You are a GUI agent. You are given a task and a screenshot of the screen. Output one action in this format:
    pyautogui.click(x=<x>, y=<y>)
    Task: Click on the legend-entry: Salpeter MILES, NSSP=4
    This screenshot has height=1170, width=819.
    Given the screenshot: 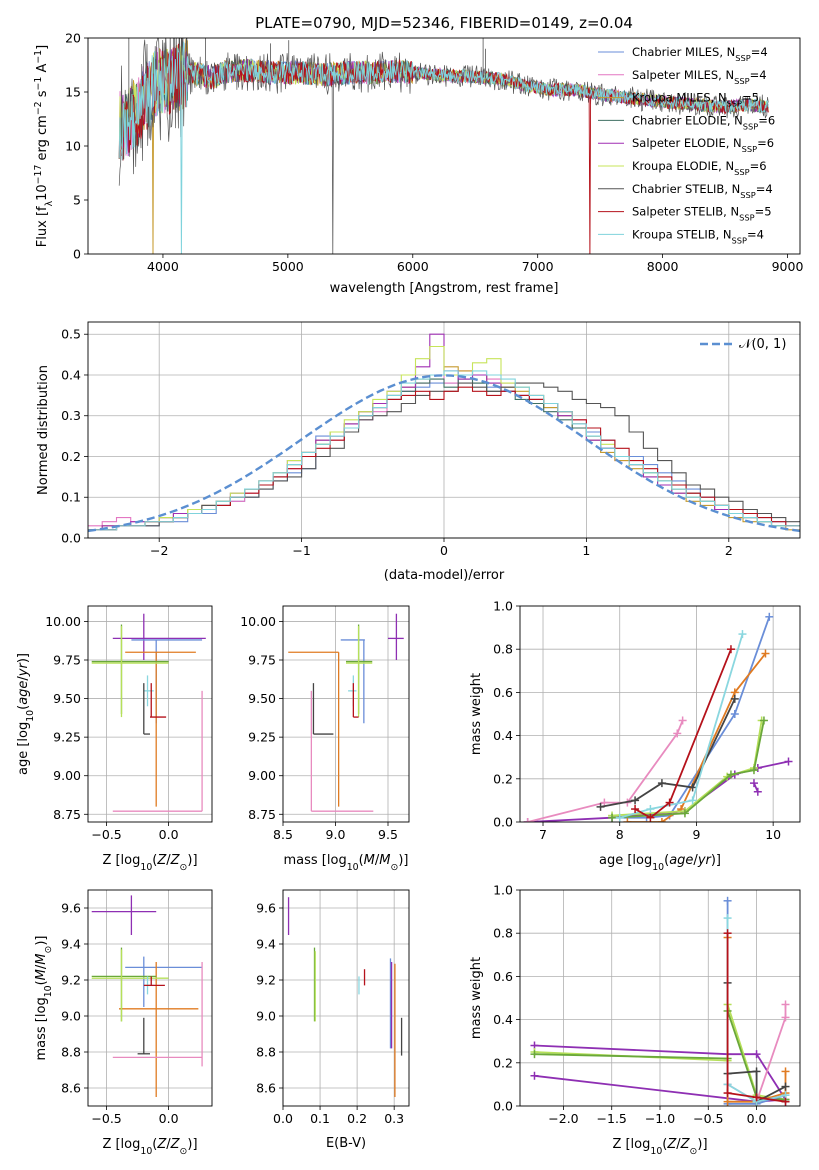 What is the action you would take?
    pyautogui.click(x=699, y=77)
    